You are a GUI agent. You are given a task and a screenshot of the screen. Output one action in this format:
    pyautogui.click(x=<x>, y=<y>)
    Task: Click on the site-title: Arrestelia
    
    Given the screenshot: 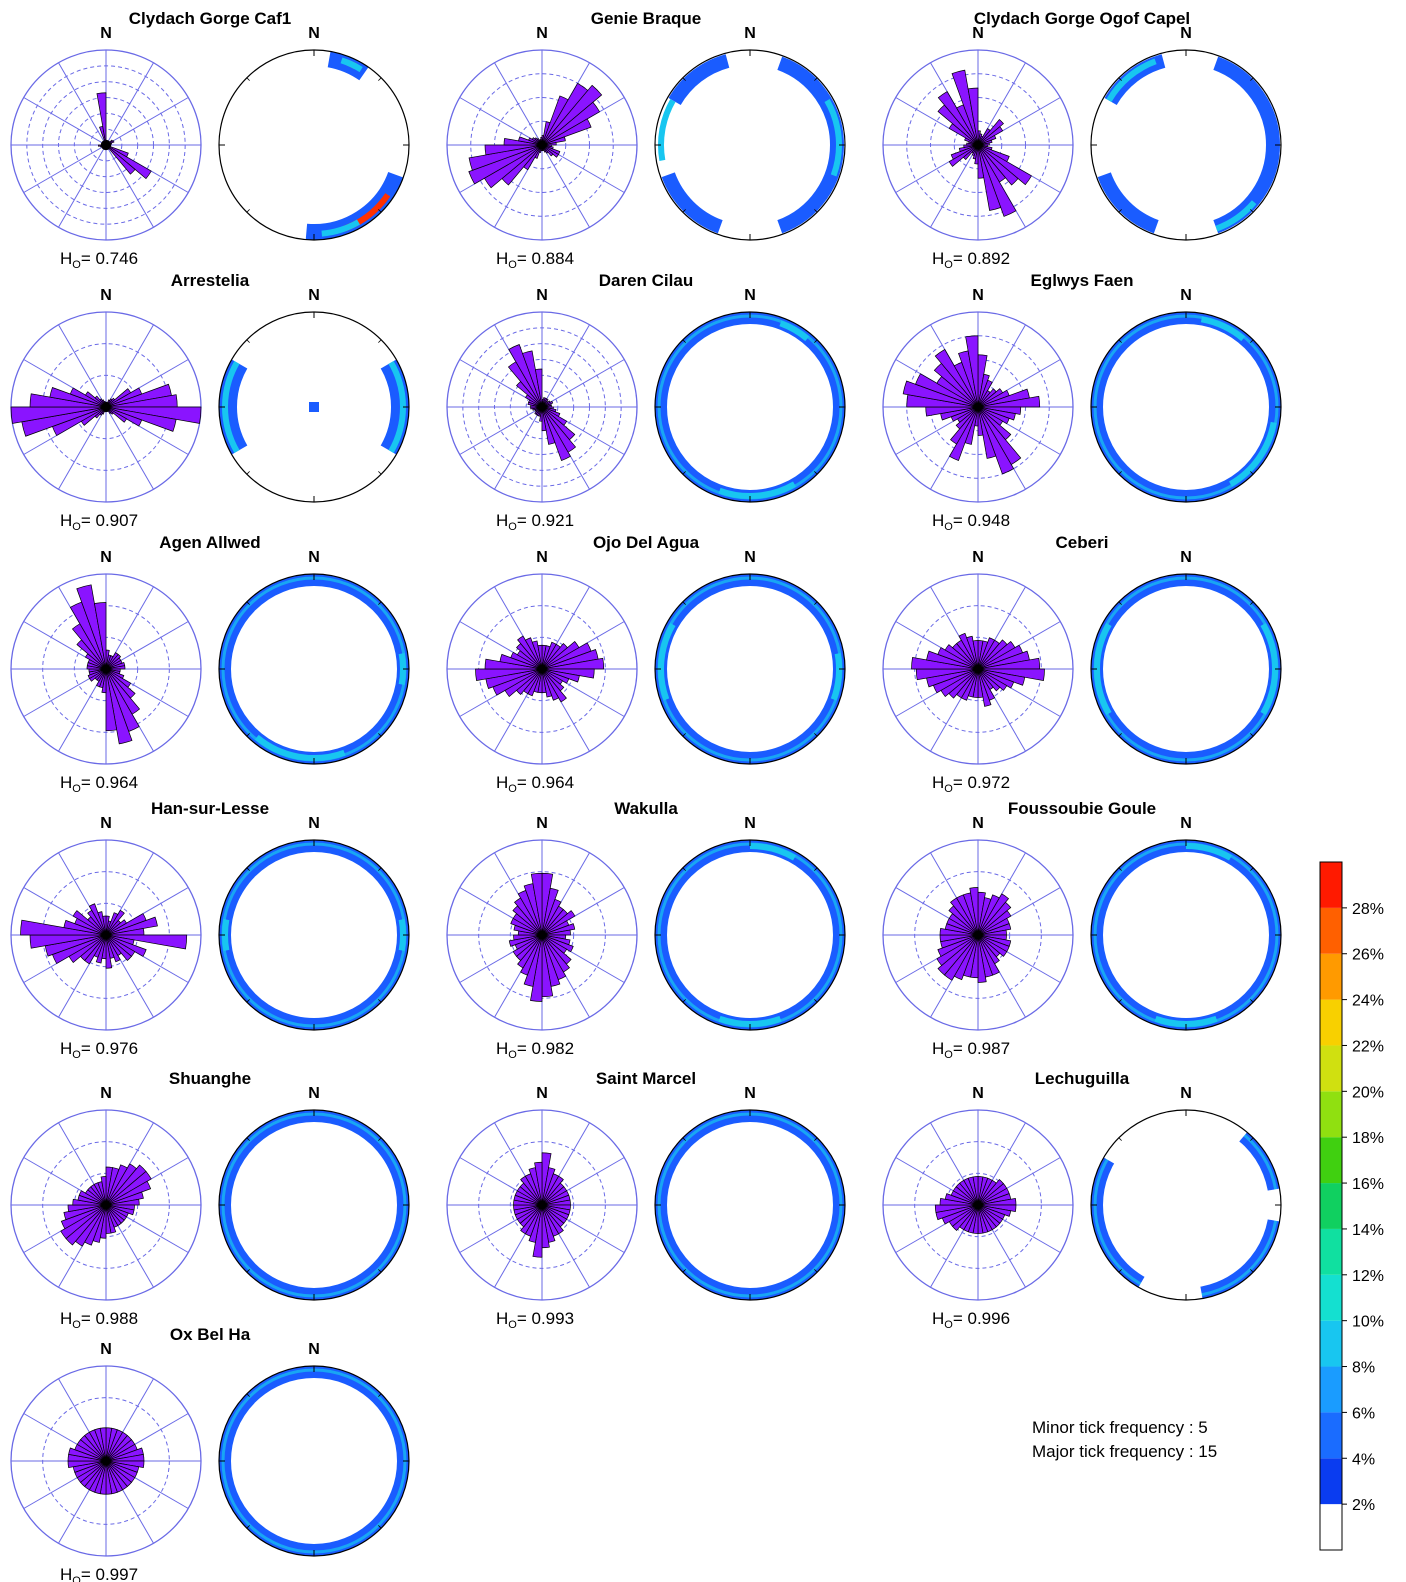 What is the action you would take?
    pyautogui.click(x=210, y=280)
    